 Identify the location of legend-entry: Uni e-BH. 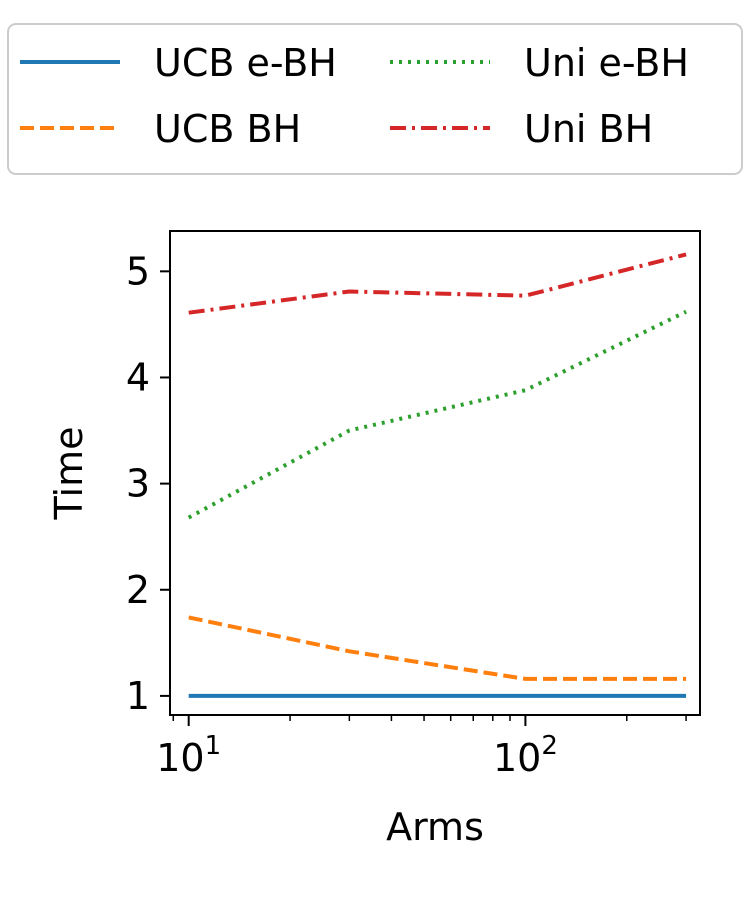
(539, 63).